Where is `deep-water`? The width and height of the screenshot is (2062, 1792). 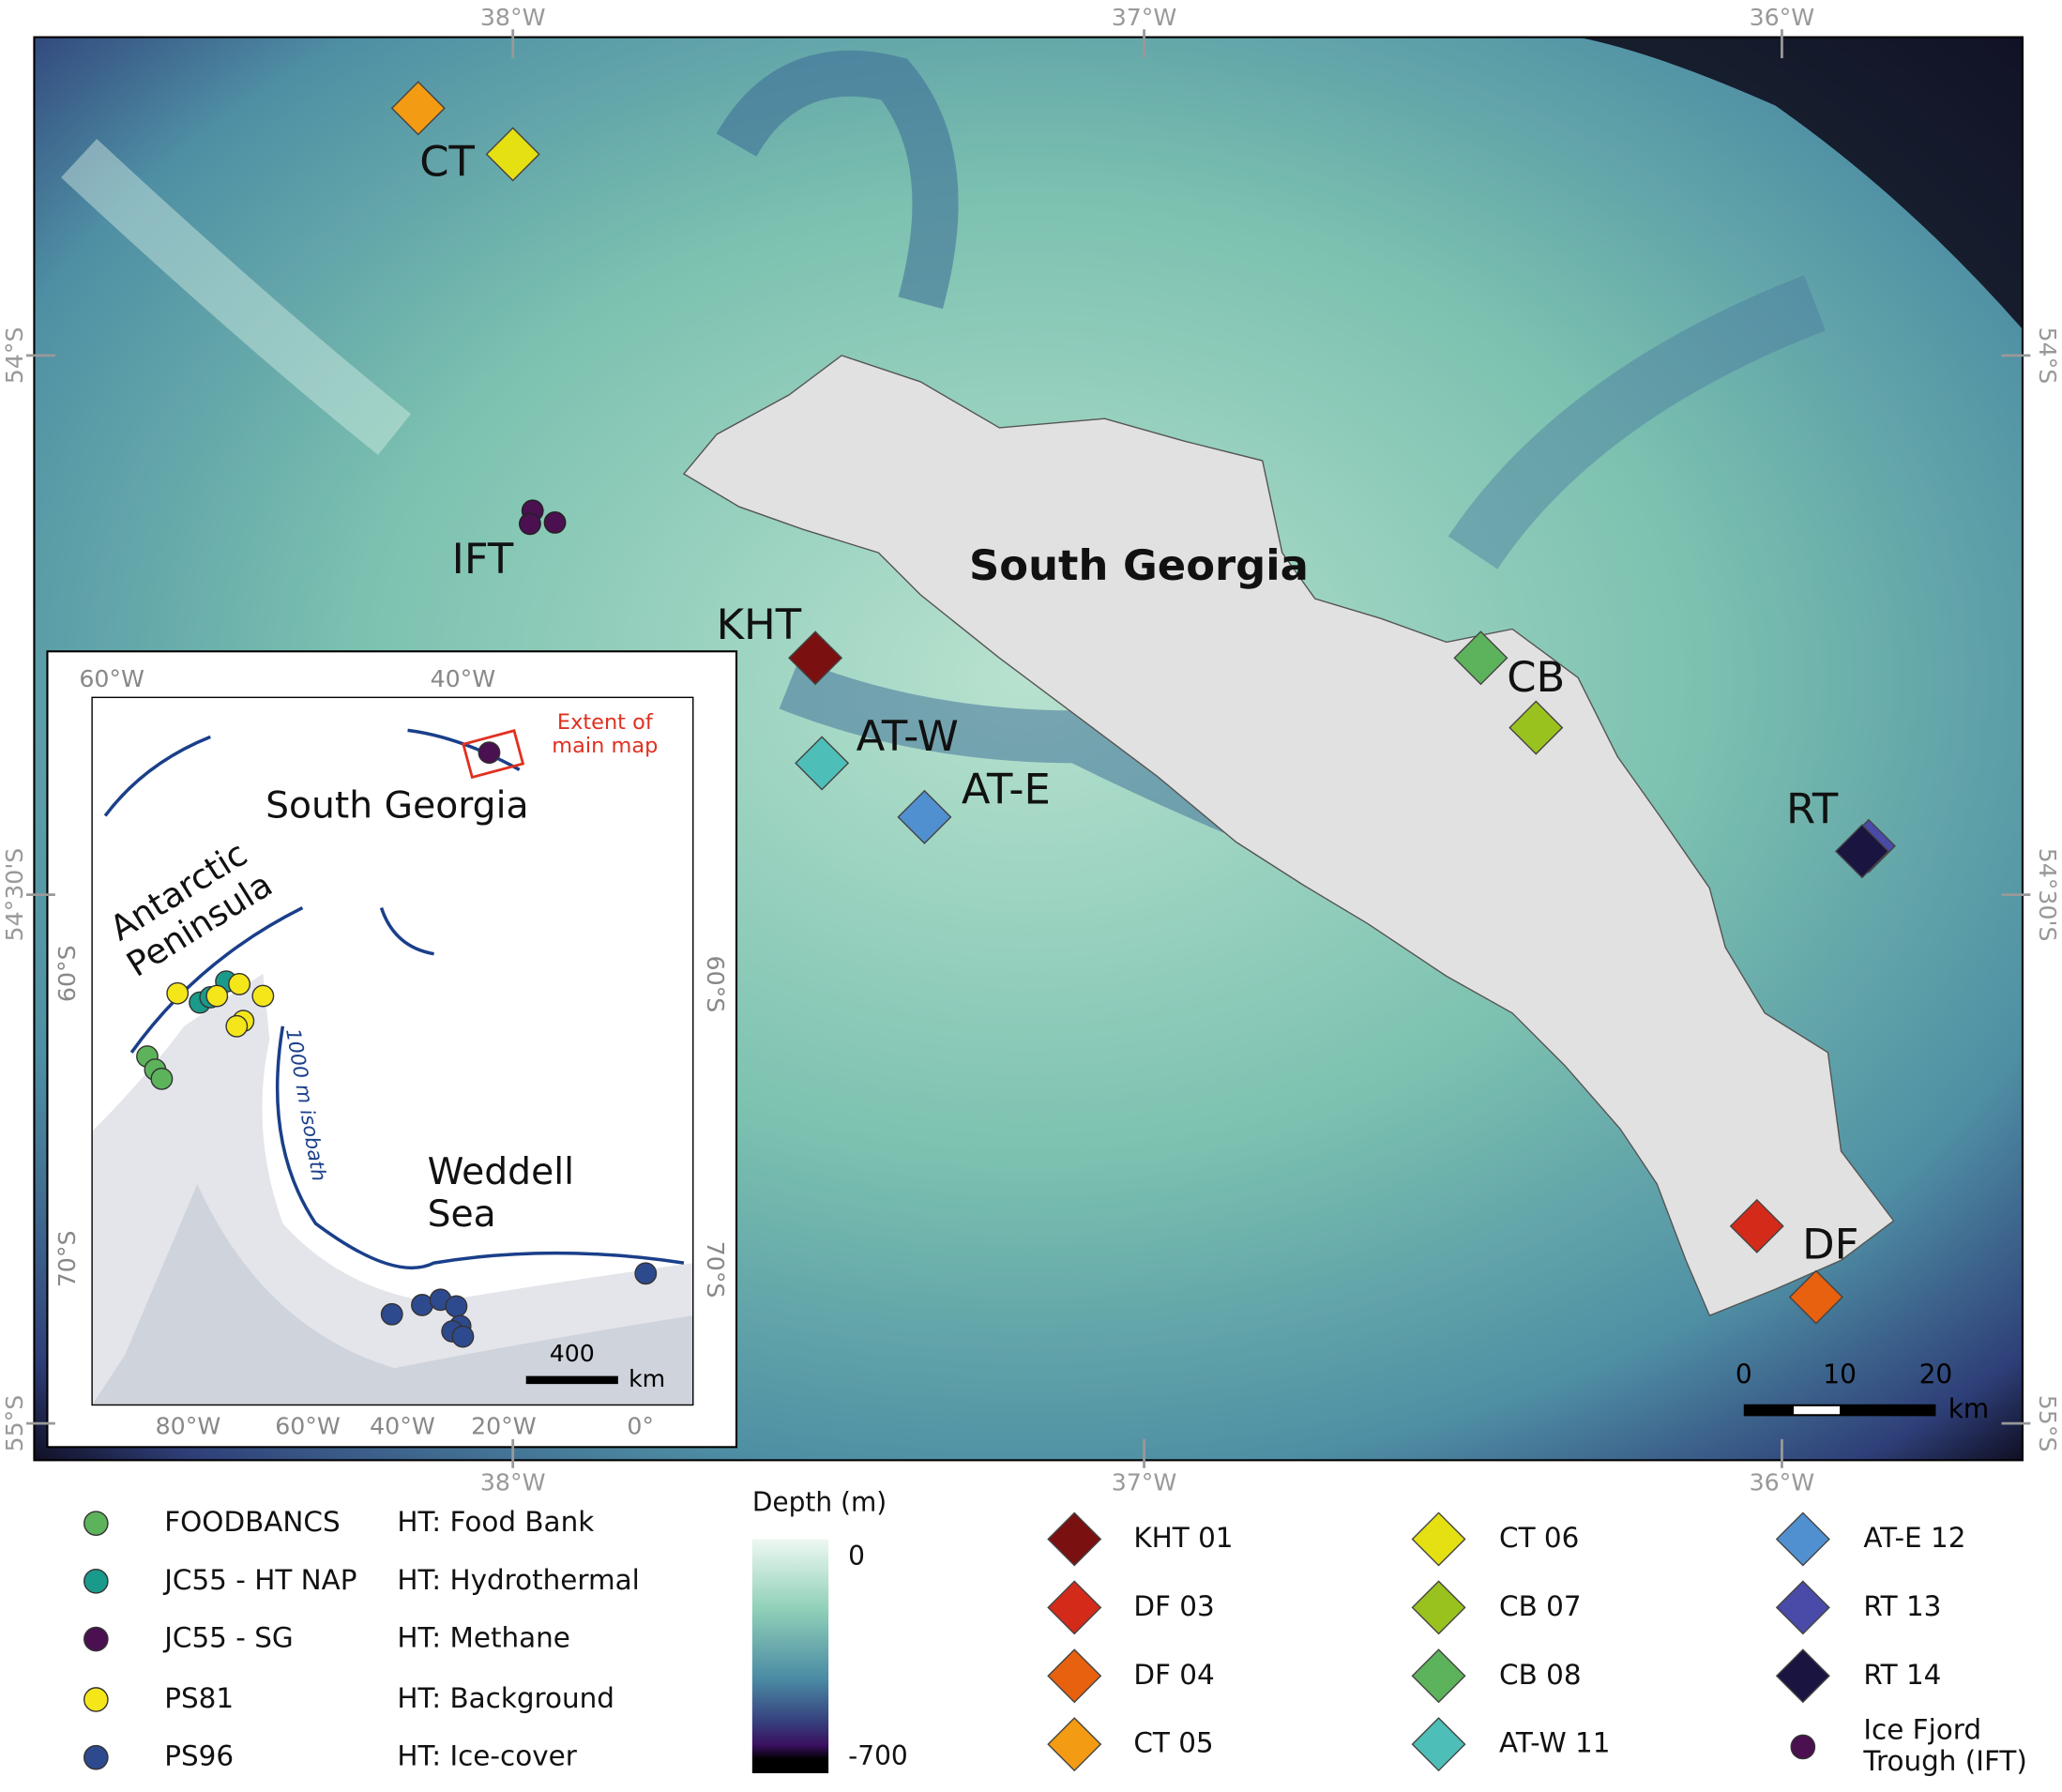
deep-water is located at coordinates (1801, 183).